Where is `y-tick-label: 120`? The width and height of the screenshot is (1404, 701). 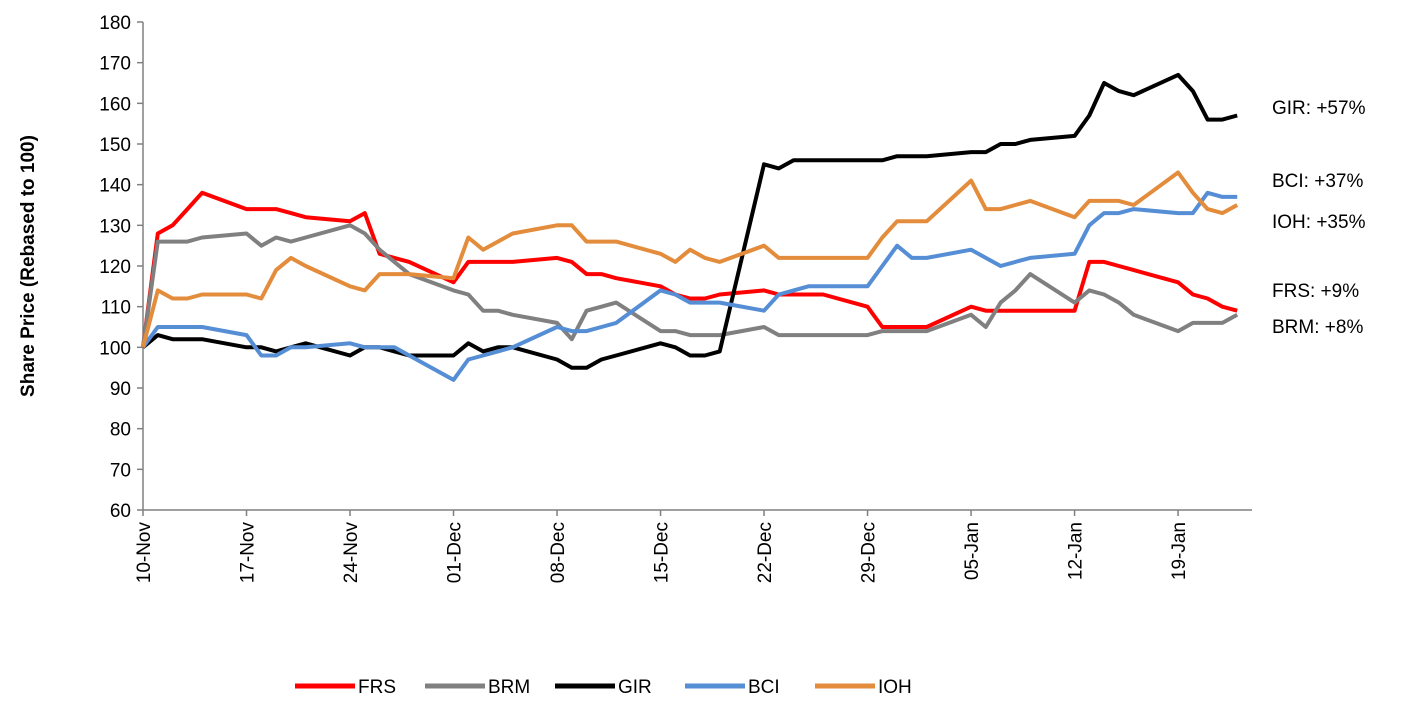
y-tick-label: 120 is located at coordinates (115, 267).